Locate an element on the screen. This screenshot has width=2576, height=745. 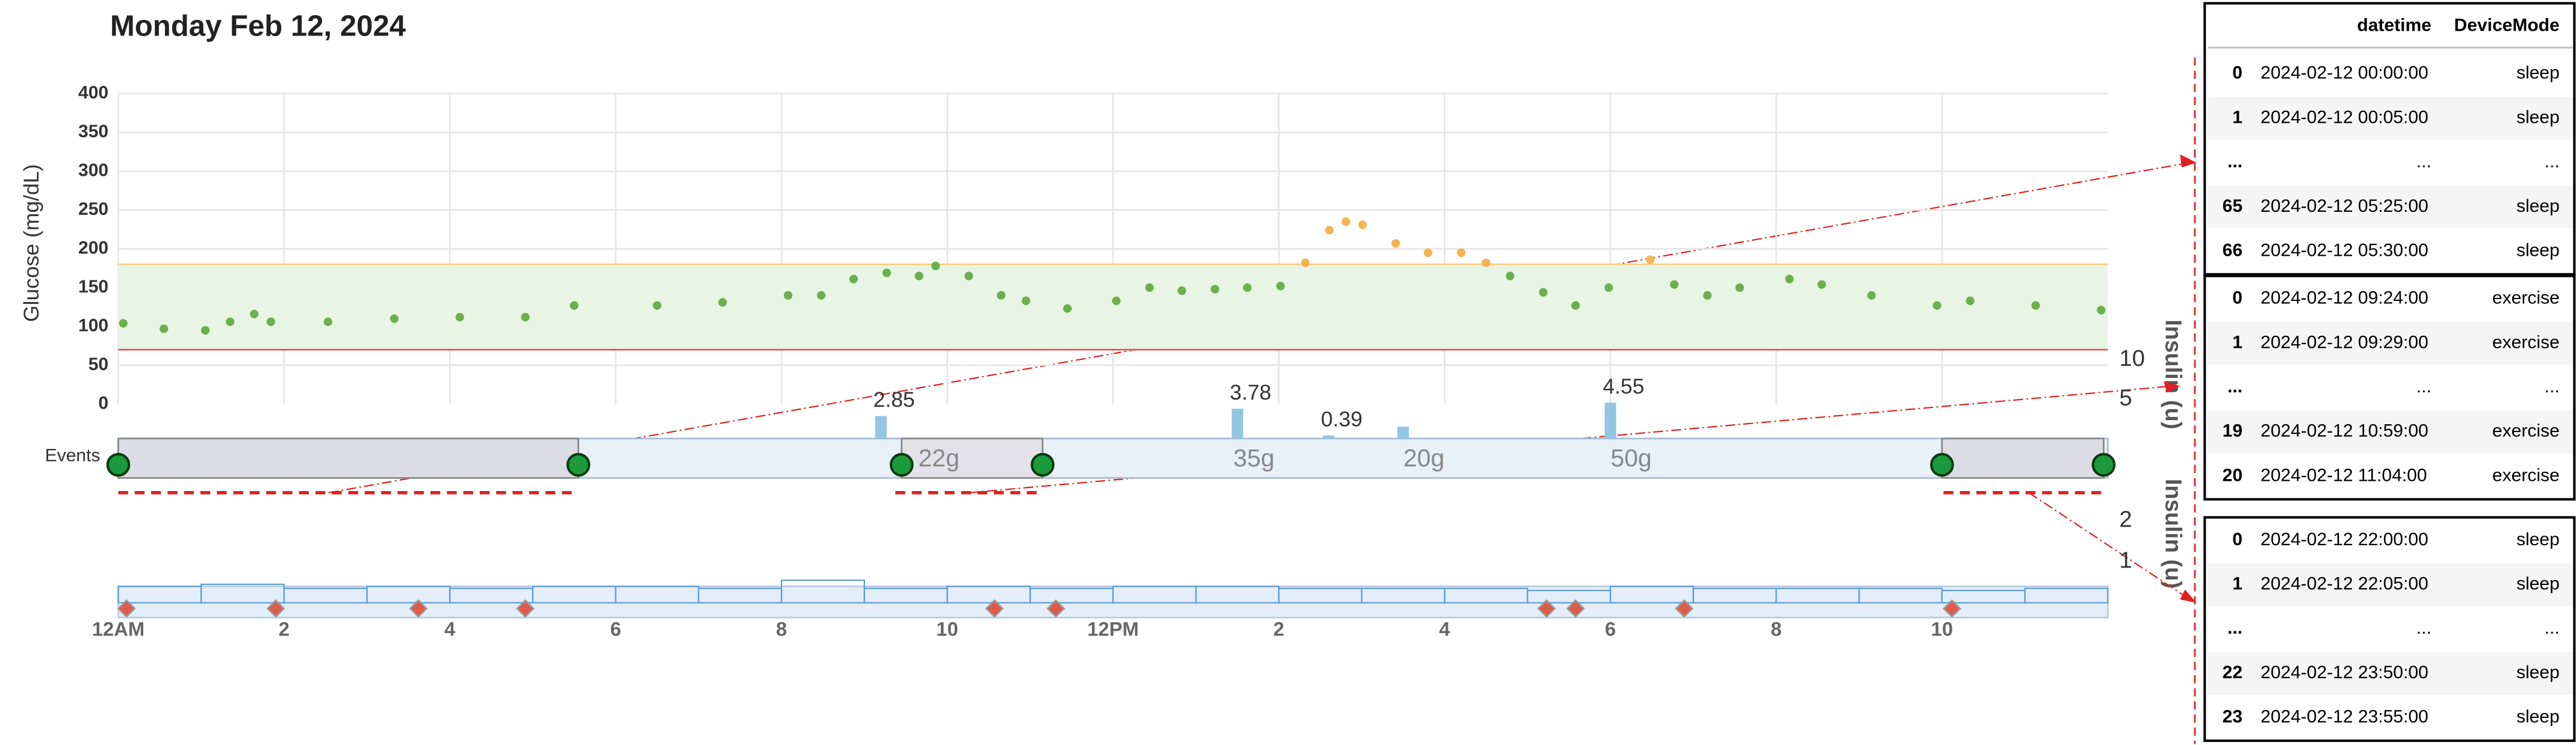
cell: 2024-02-12 05:30:00 is located at coordinates (2345, 251).